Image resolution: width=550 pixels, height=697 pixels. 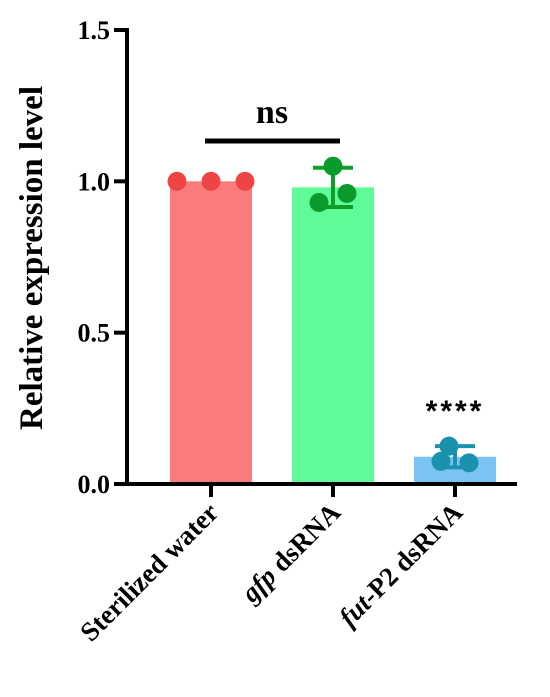 What do you see at coordinates (94, 181) in the screenshot?
I see `y-tick-label: 1.0` at bounding box center [94, 181].